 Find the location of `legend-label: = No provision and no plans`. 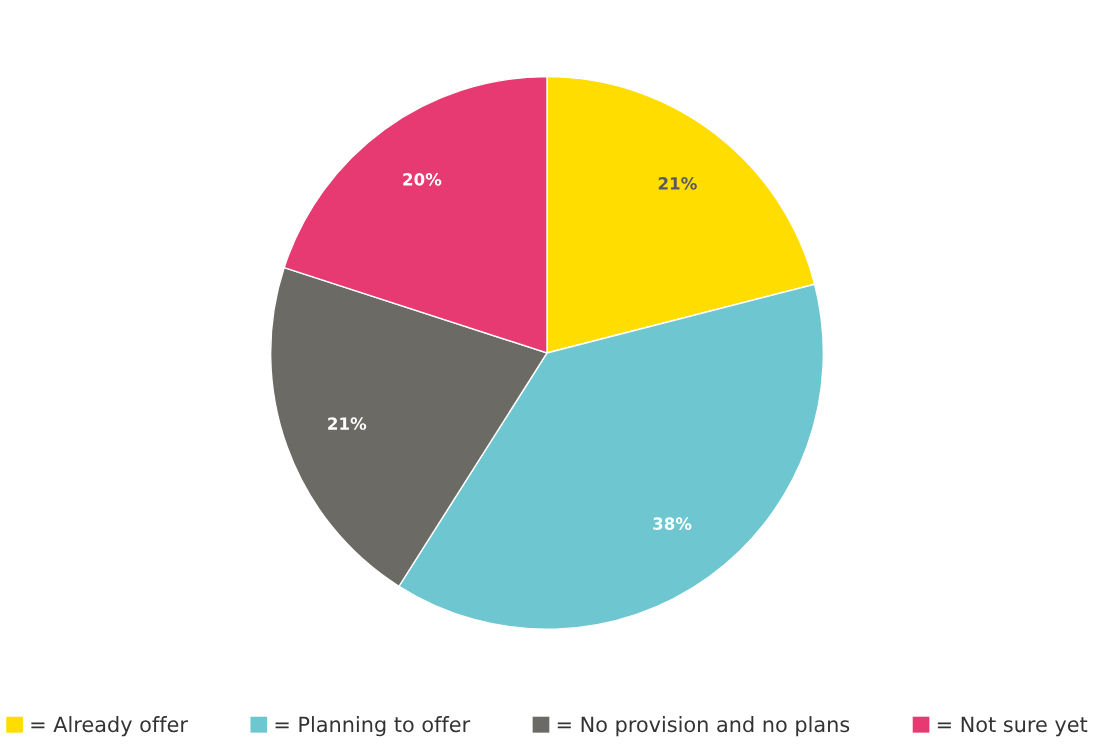

legend-label: = No provision and no plans is located at coordinates (703, 726).